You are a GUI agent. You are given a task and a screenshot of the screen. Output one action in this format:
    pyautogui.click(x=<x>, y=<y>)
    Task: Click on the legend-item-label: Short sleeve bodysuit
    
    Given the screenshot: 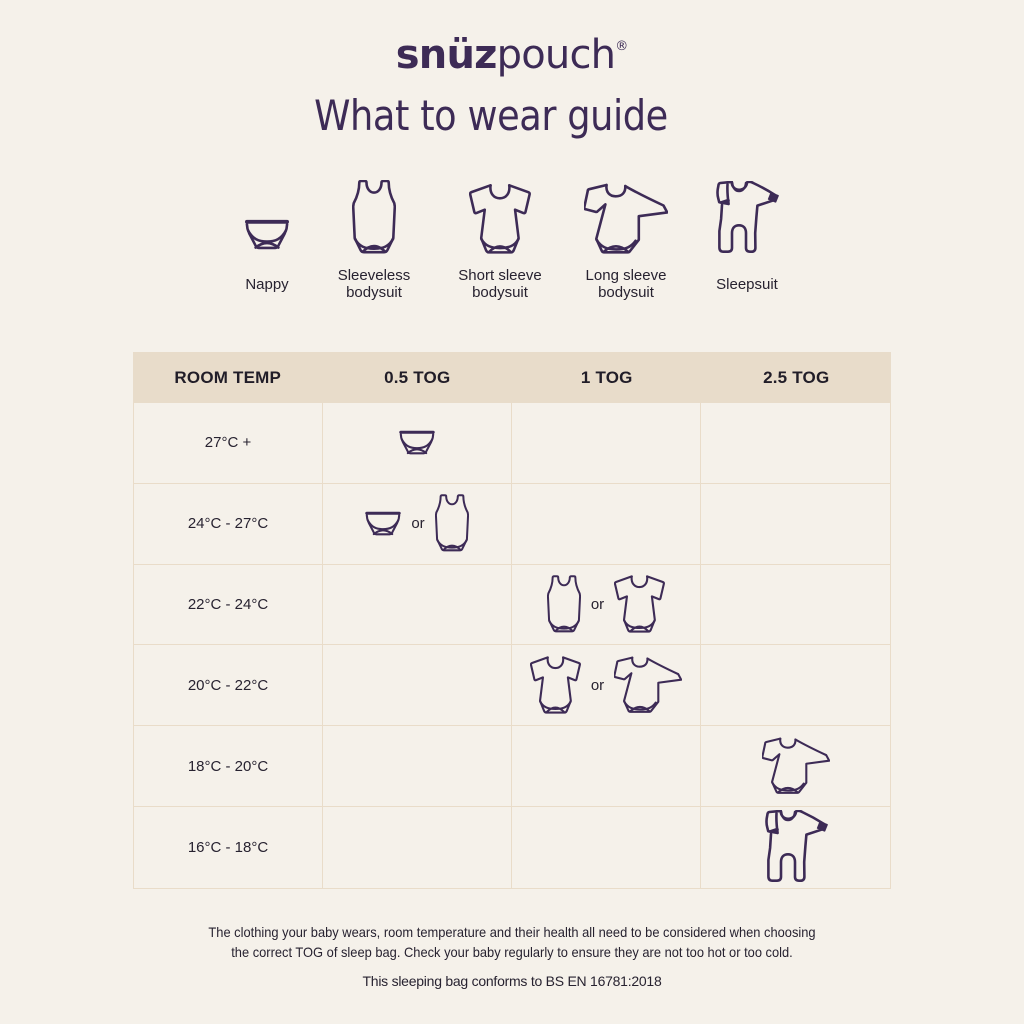 What is the action you would take?
    pyautogui.click(x=500, y=284)
    